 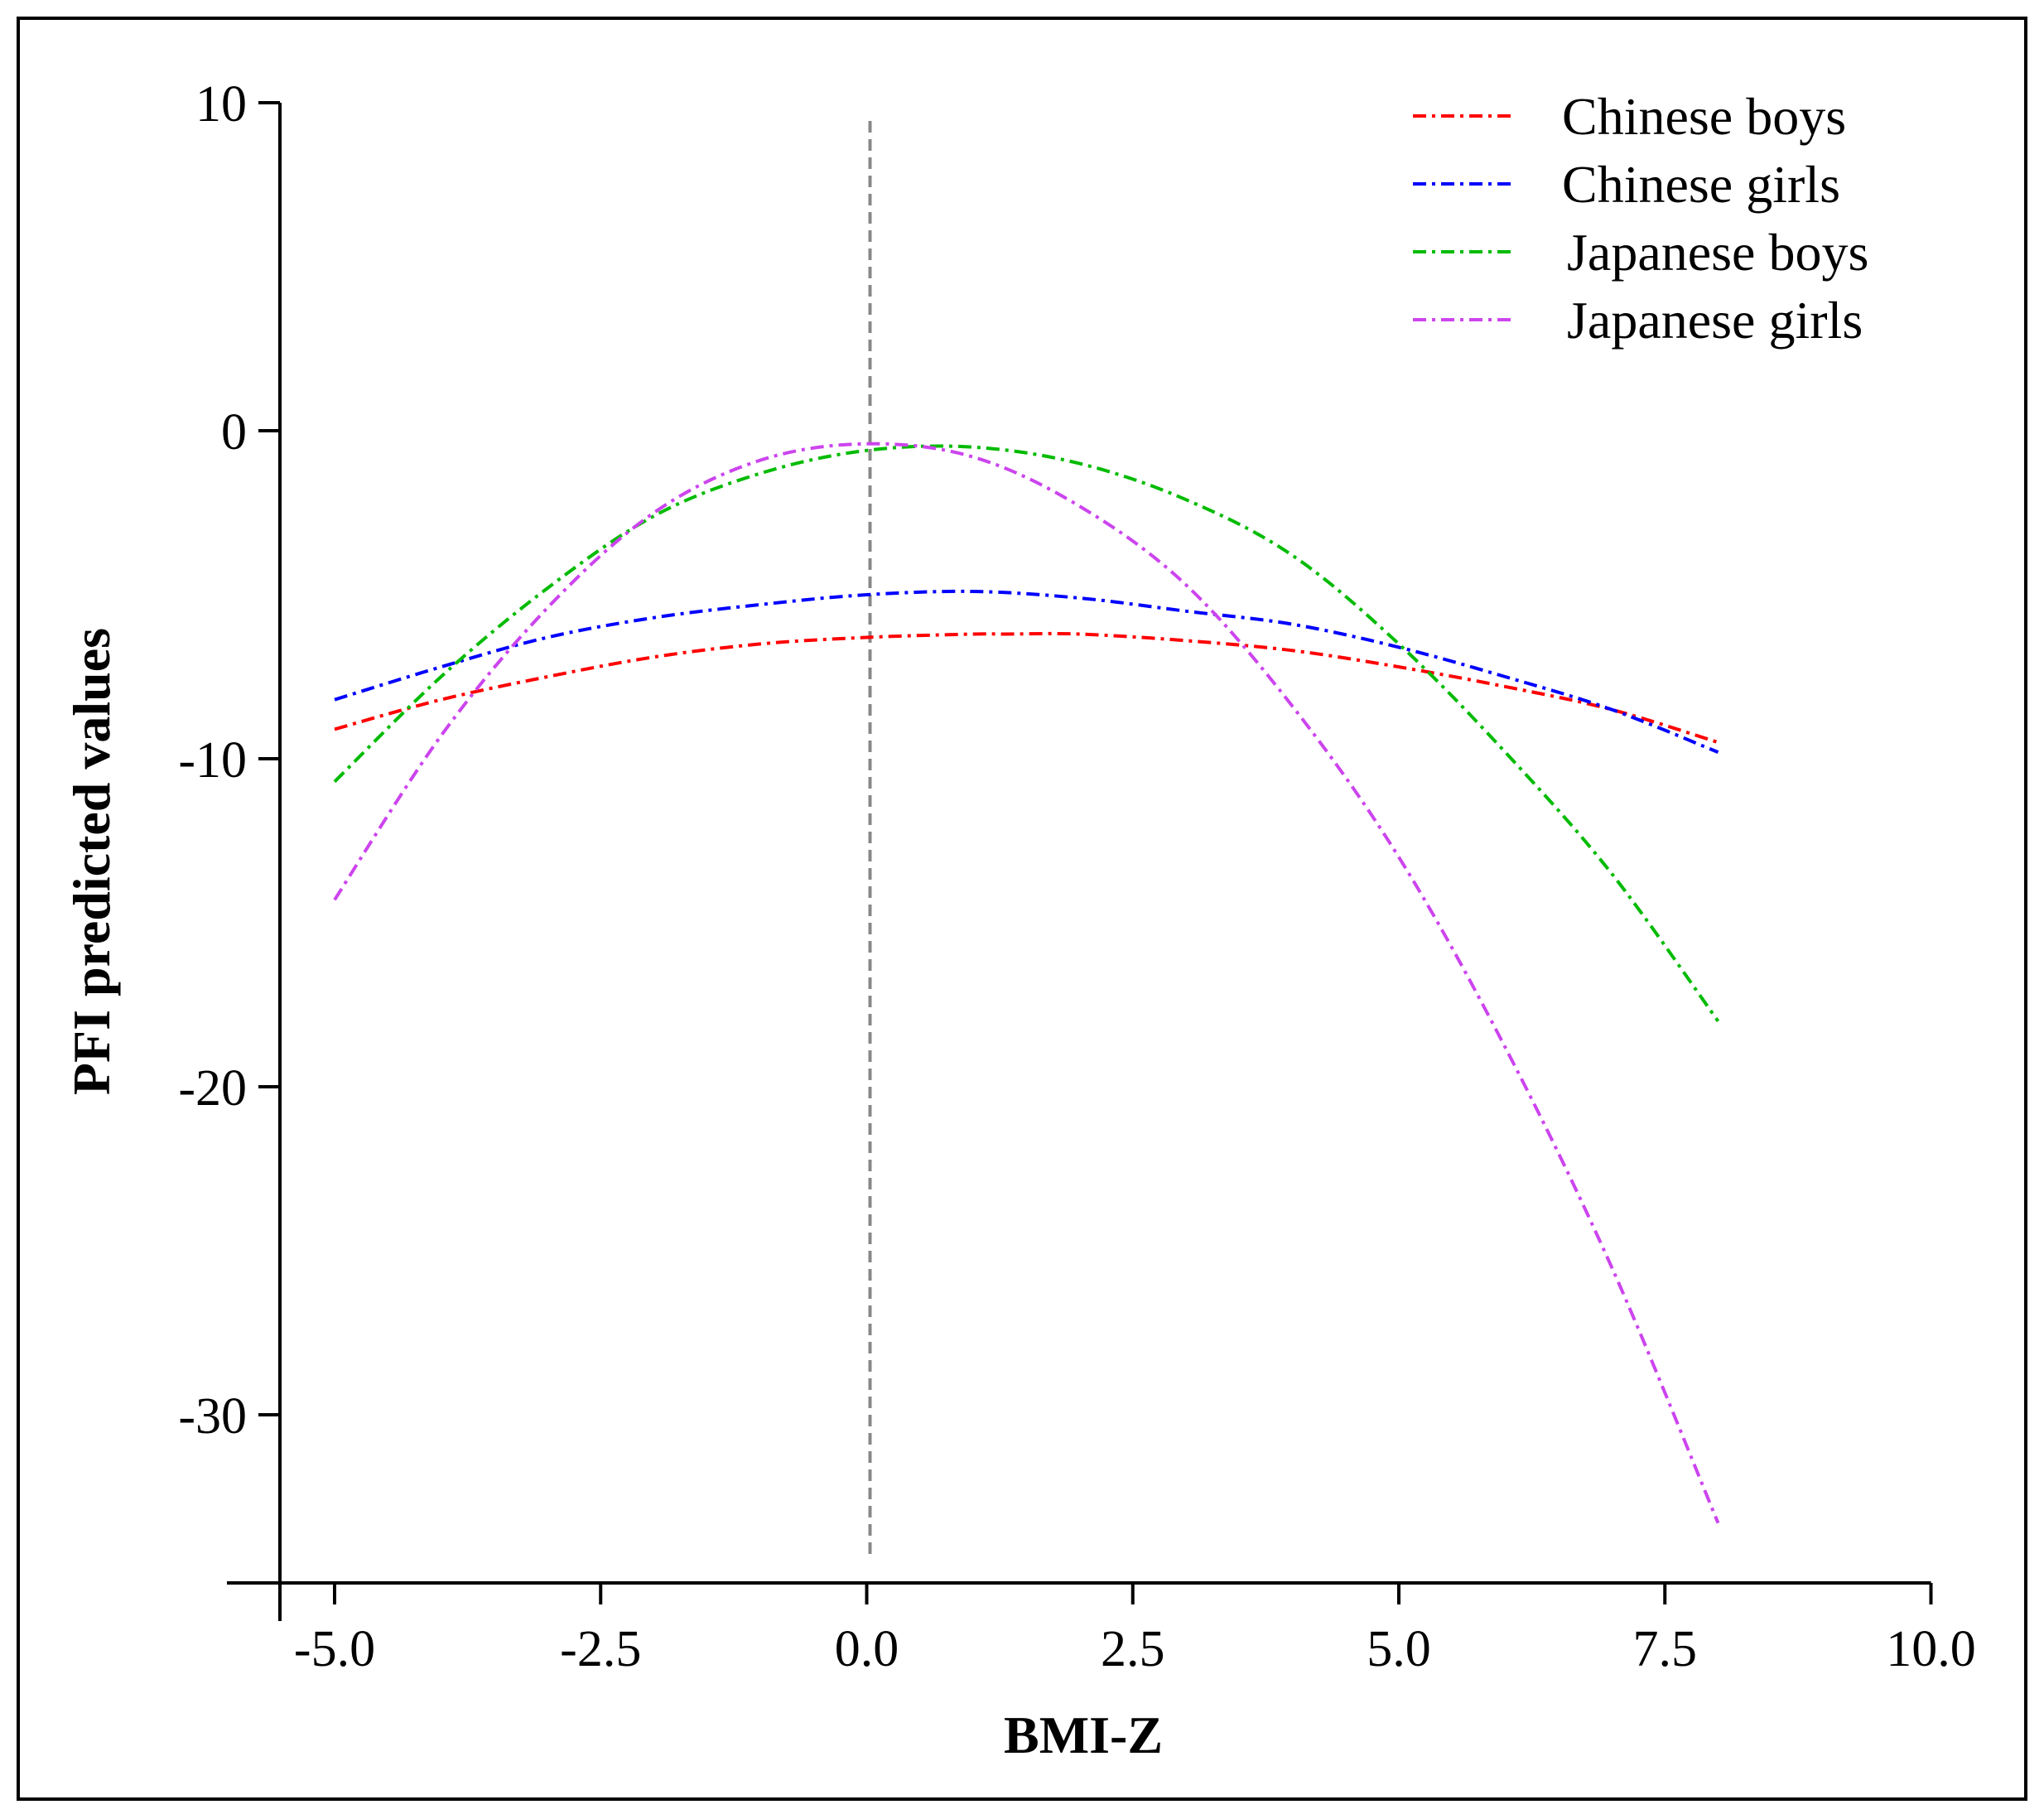 I want to click on y-axis-title: PFI predicted values, so click(x=92, y=861).